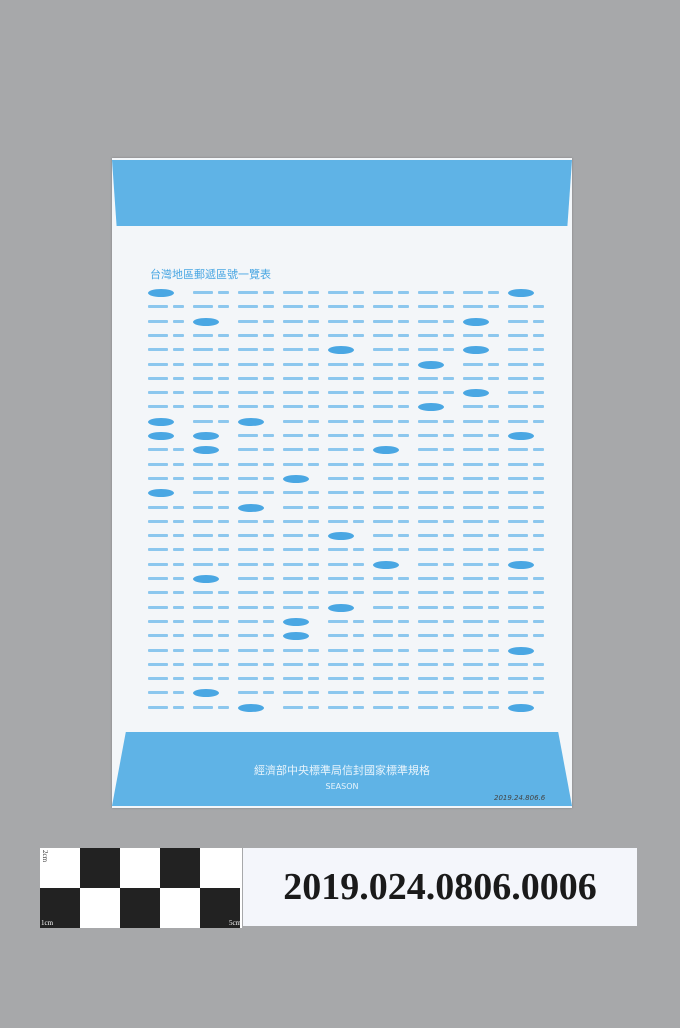 The height and width of the screenshot is (1028, 680). I want to click on scale-label-2cm: 2cm, so click(45, 856).